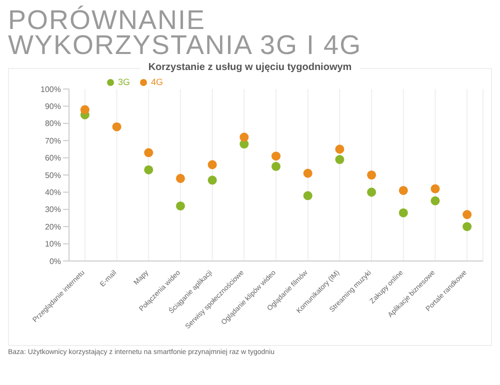 This screenshot has width=500, height=385. Describe the element at coordinates (55, 261) in the screenshot. I see `y-tick-label: 0%` at that location.